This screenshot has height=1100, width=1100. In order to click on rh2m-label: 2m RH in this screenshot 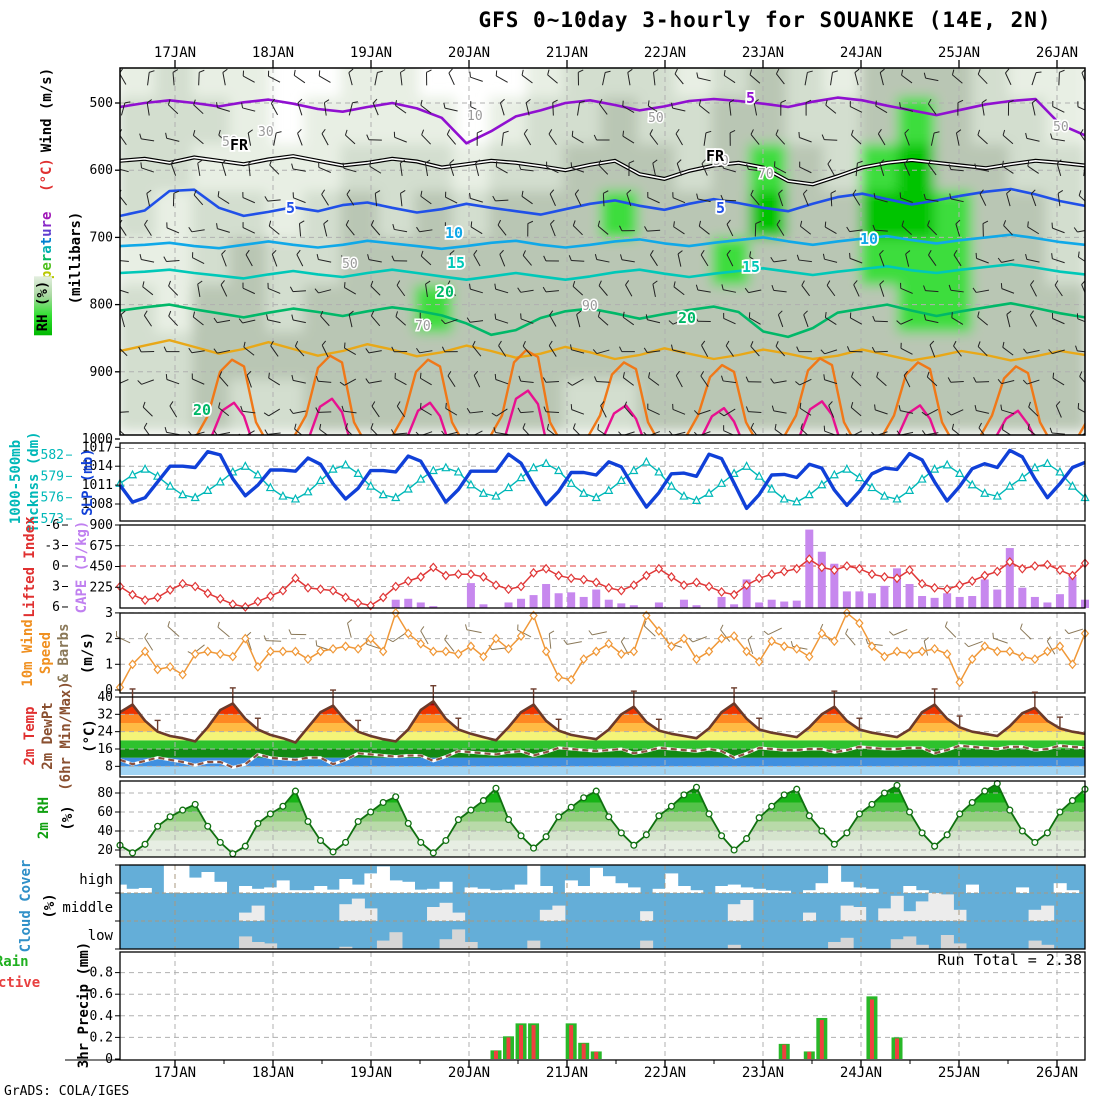, I will do `click(44, 818)`.